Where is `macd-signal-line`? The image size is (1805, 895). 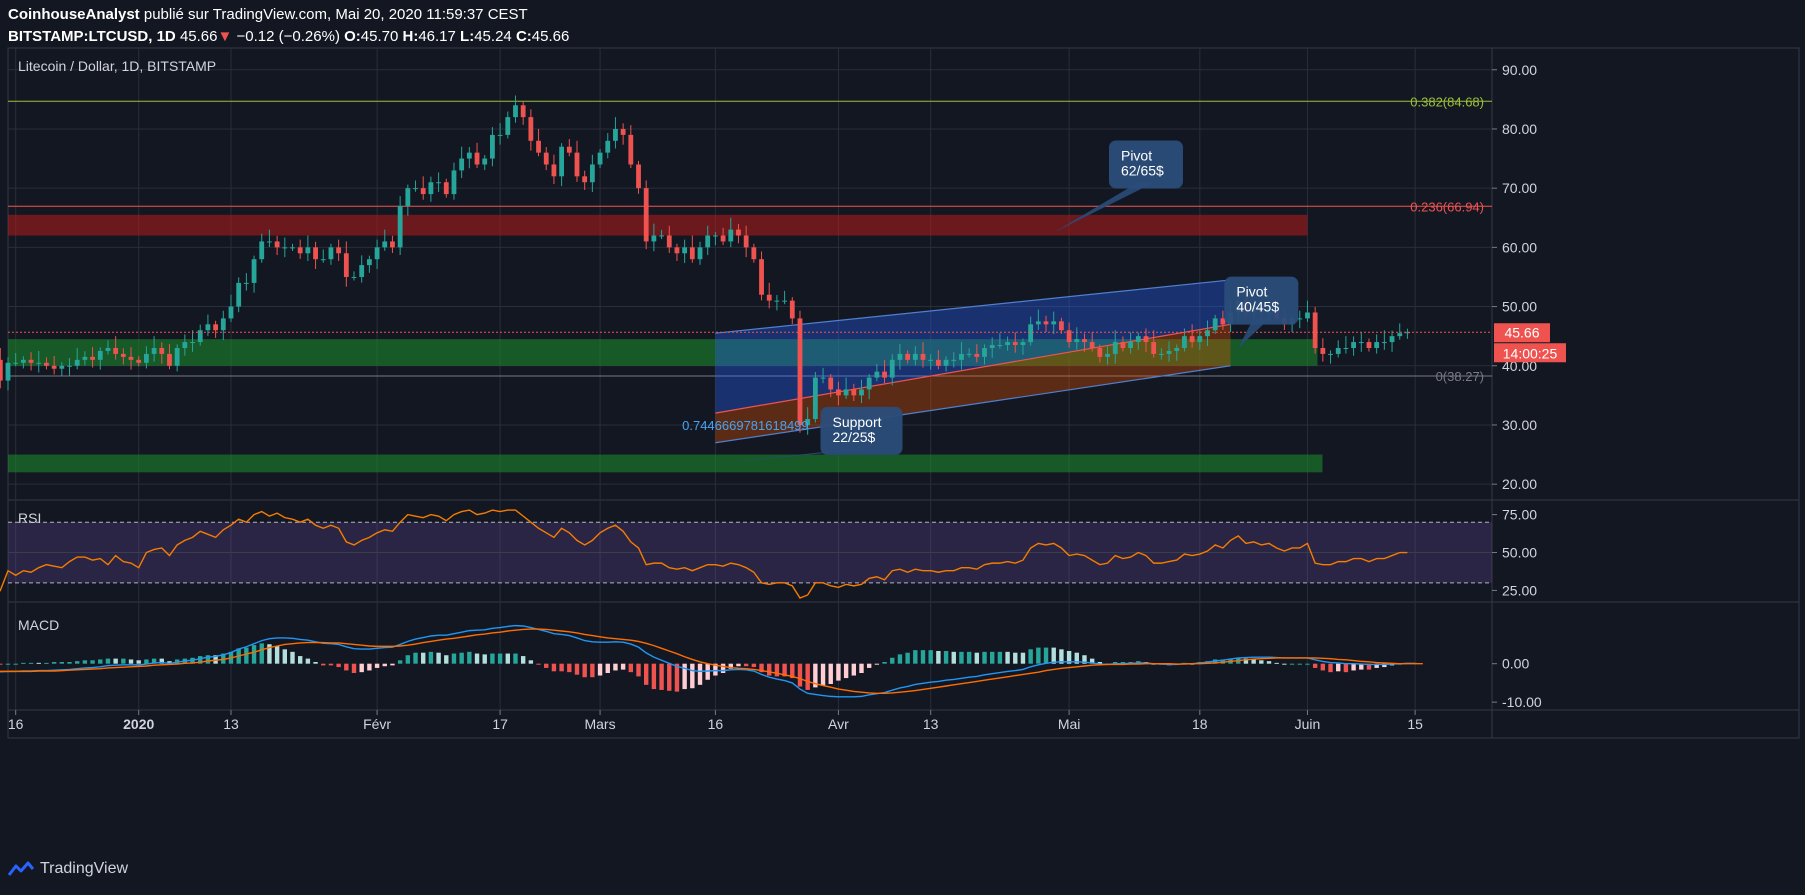
macd-signal-line is located at coordinates (711, 661).